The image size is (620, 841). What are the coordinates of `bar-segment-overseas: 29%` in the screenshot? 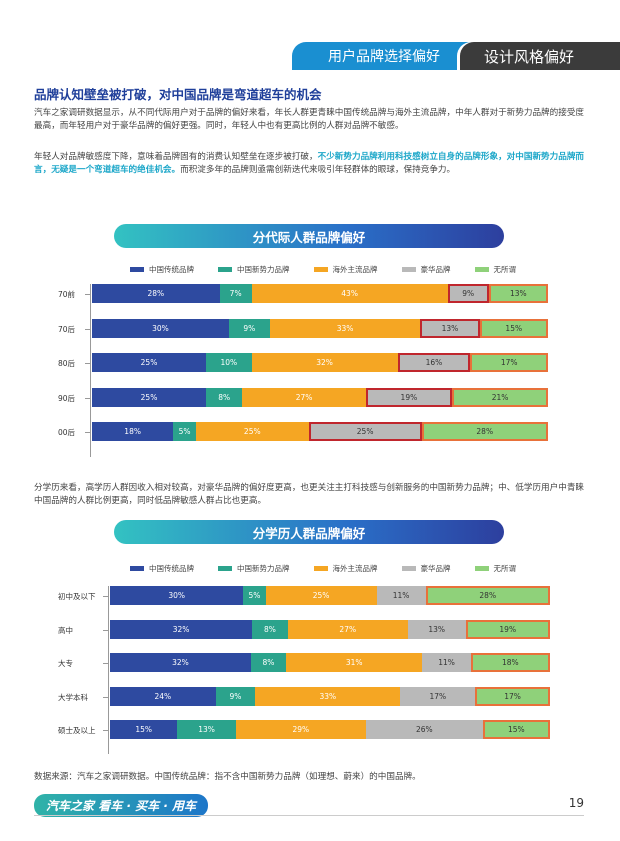 It's located at (300, 729).